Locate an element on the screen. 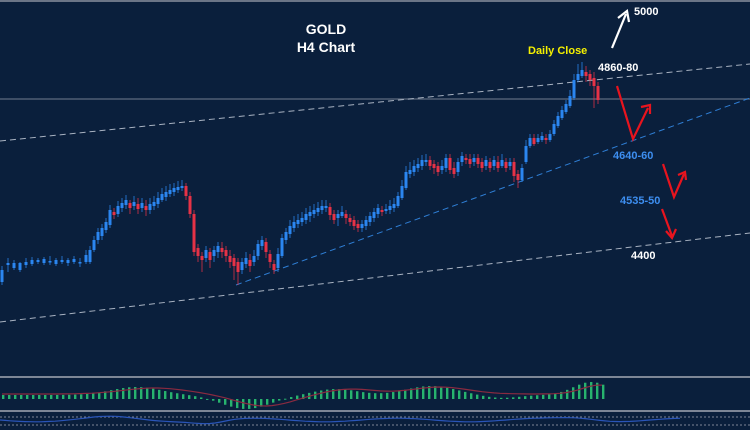 The width and height of the screenshot is (750, 430). chart-subtitle: H4 Chart is located at coordinates (326, 47).